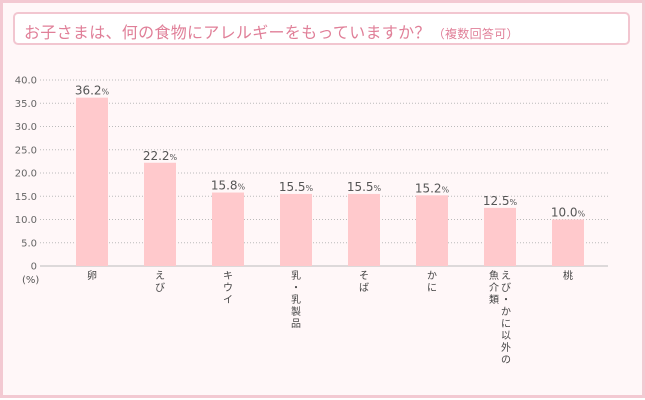 The width and height of the screenshot is (645, 400). Describe the element at coordinates (34, 267) in the screenshot. I see `y-tick-label: 0` at that location.